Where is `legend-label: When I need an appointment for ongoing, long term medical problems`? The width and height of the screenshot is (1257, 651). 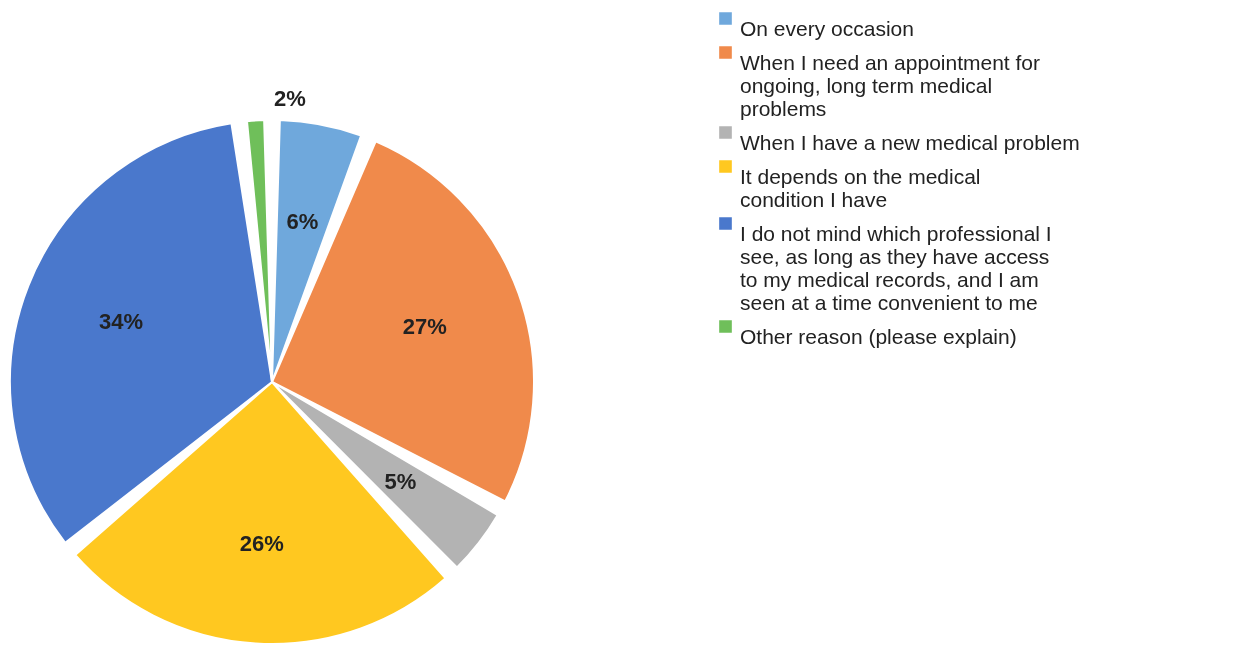
legend-label: When I need an appointment for ongoing, long term medical problems is located at coordinates (890, 85).